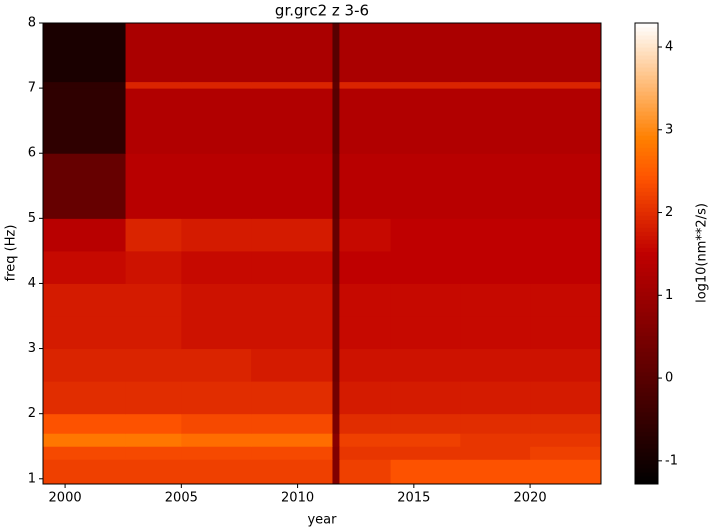 The image size is (712, 531). I want to click on colorbar-frame, so click(646, 253).